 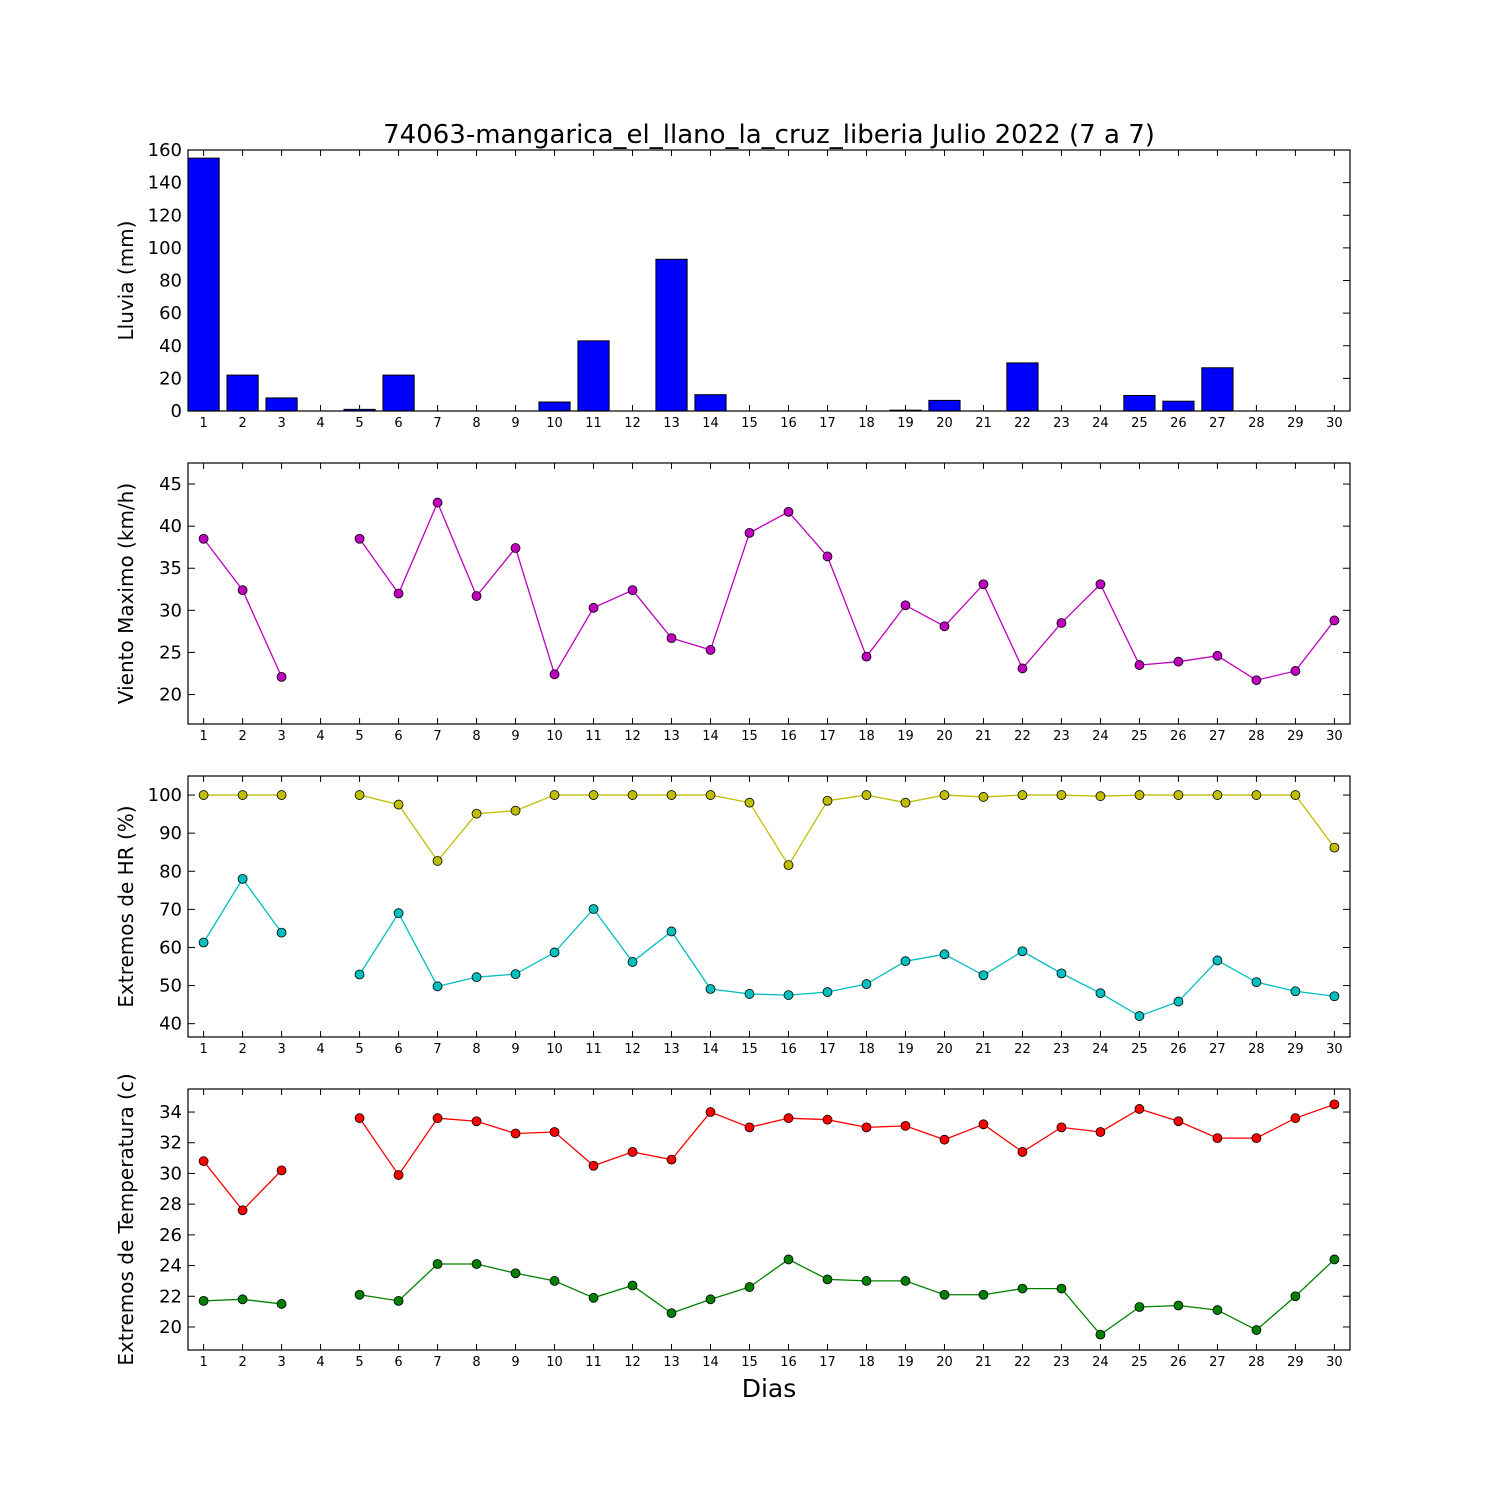 I want to click on y-axis-label-temperatura: Extremos de Temperatura (c), so click(x=126, y=1219).